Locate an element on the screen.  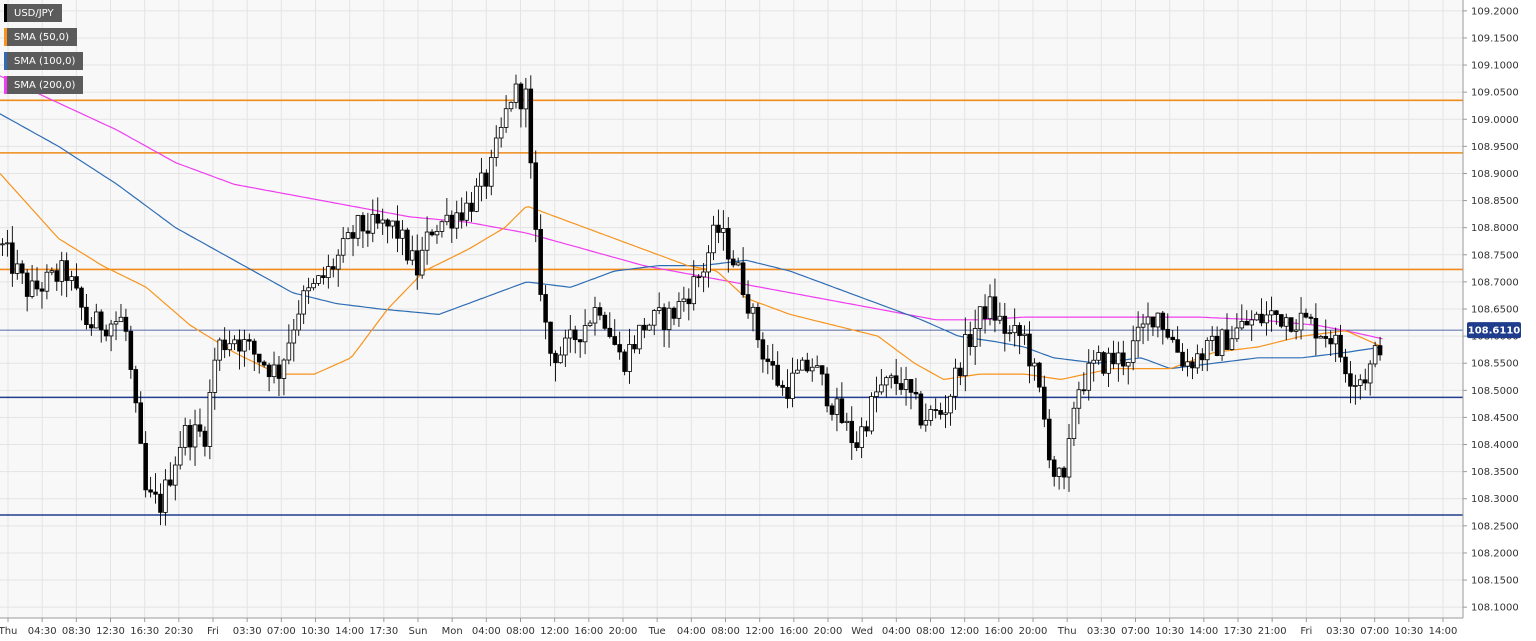
legend-label: SMA (50,0) is located at coordinates (42, 37).